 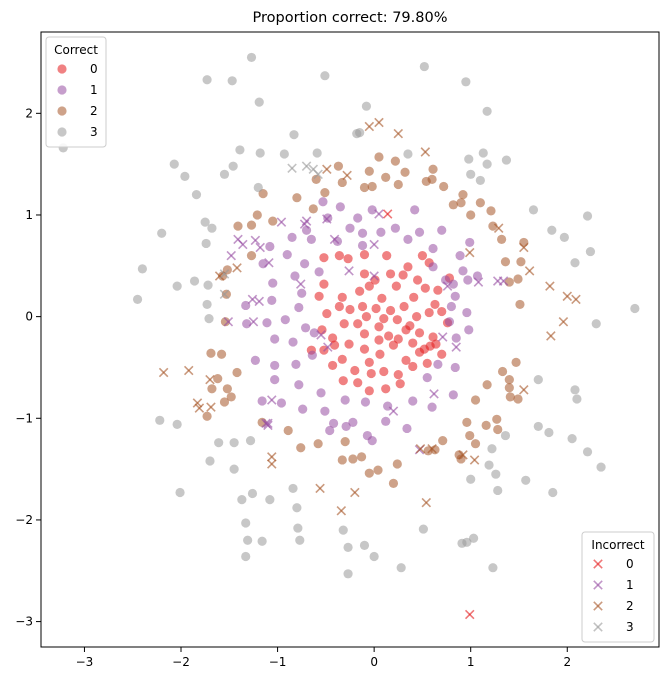 I want to click on x-tick-label: 2, so click(x=567, y=662).